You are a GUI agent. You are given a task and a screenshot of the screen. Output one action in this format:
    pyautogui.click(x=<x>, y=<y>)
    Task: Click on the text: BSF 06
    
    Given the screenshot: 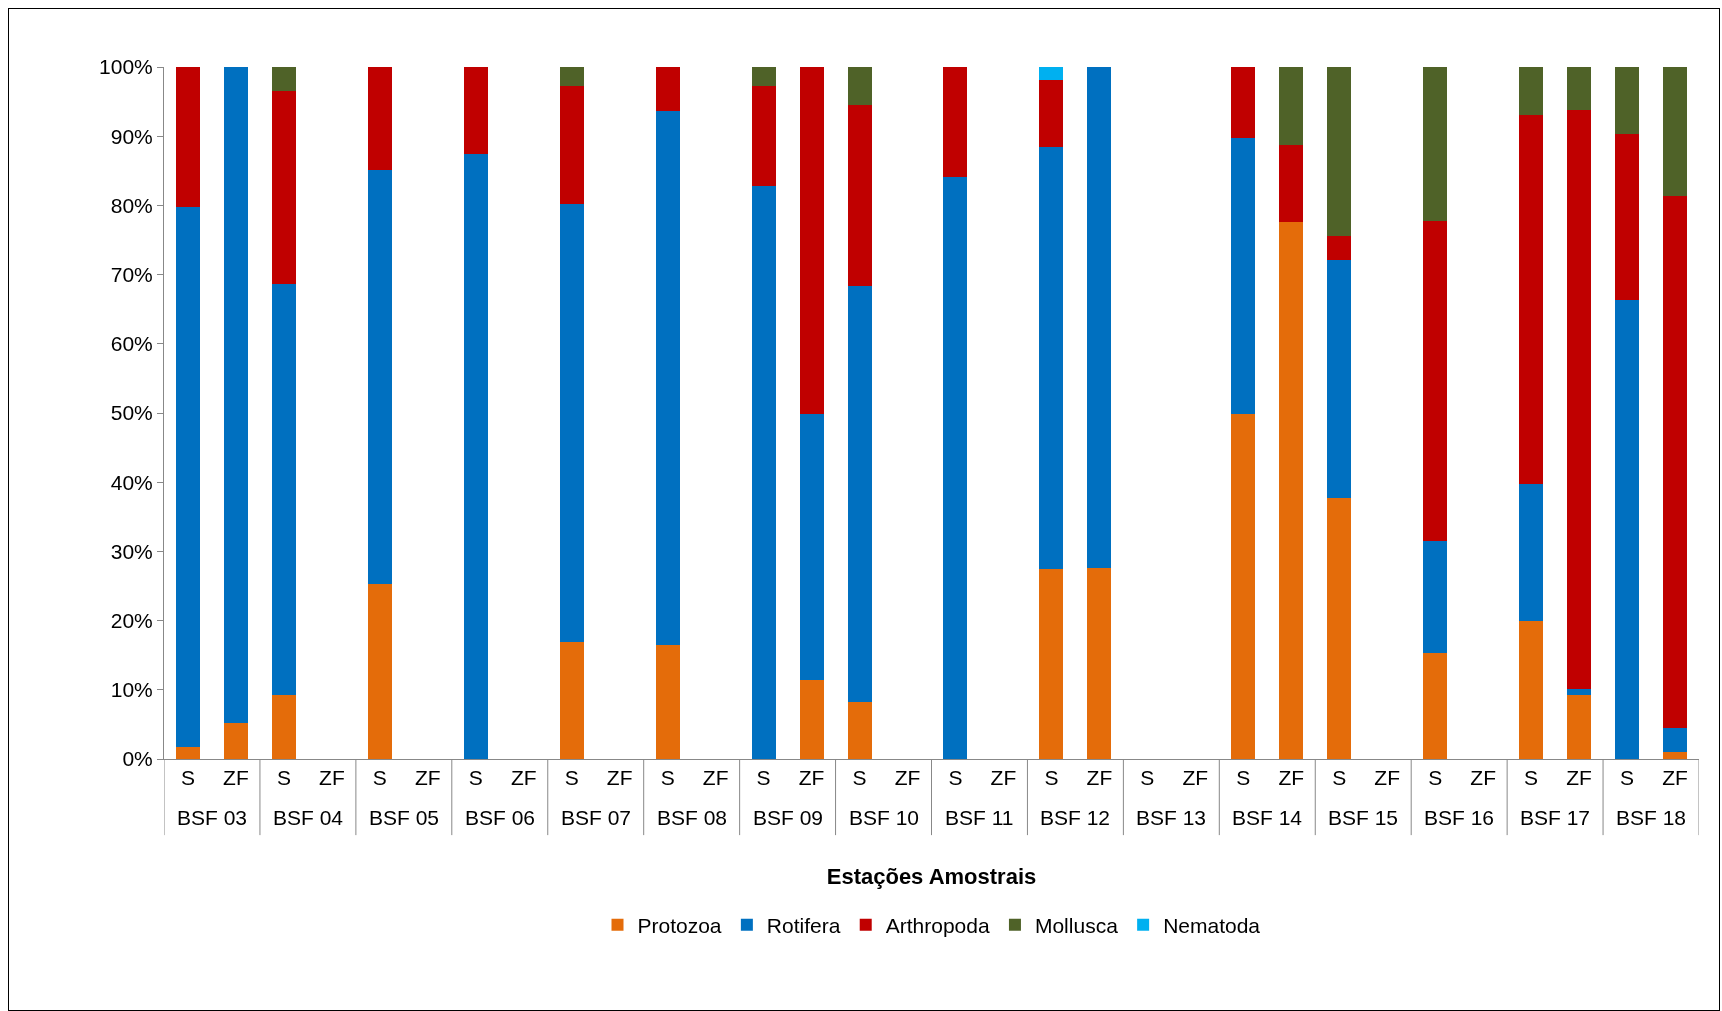 What is the action you would take?
    pyautogui.click(x=500, y=817)
    